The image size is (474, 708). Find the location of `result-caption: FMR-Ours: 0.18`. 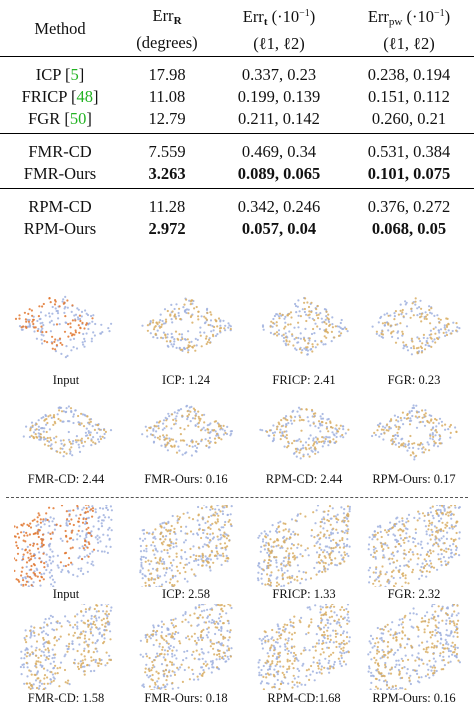

result-caption: FMR-Ours: 0.18 is located at coordinates (186, 698).